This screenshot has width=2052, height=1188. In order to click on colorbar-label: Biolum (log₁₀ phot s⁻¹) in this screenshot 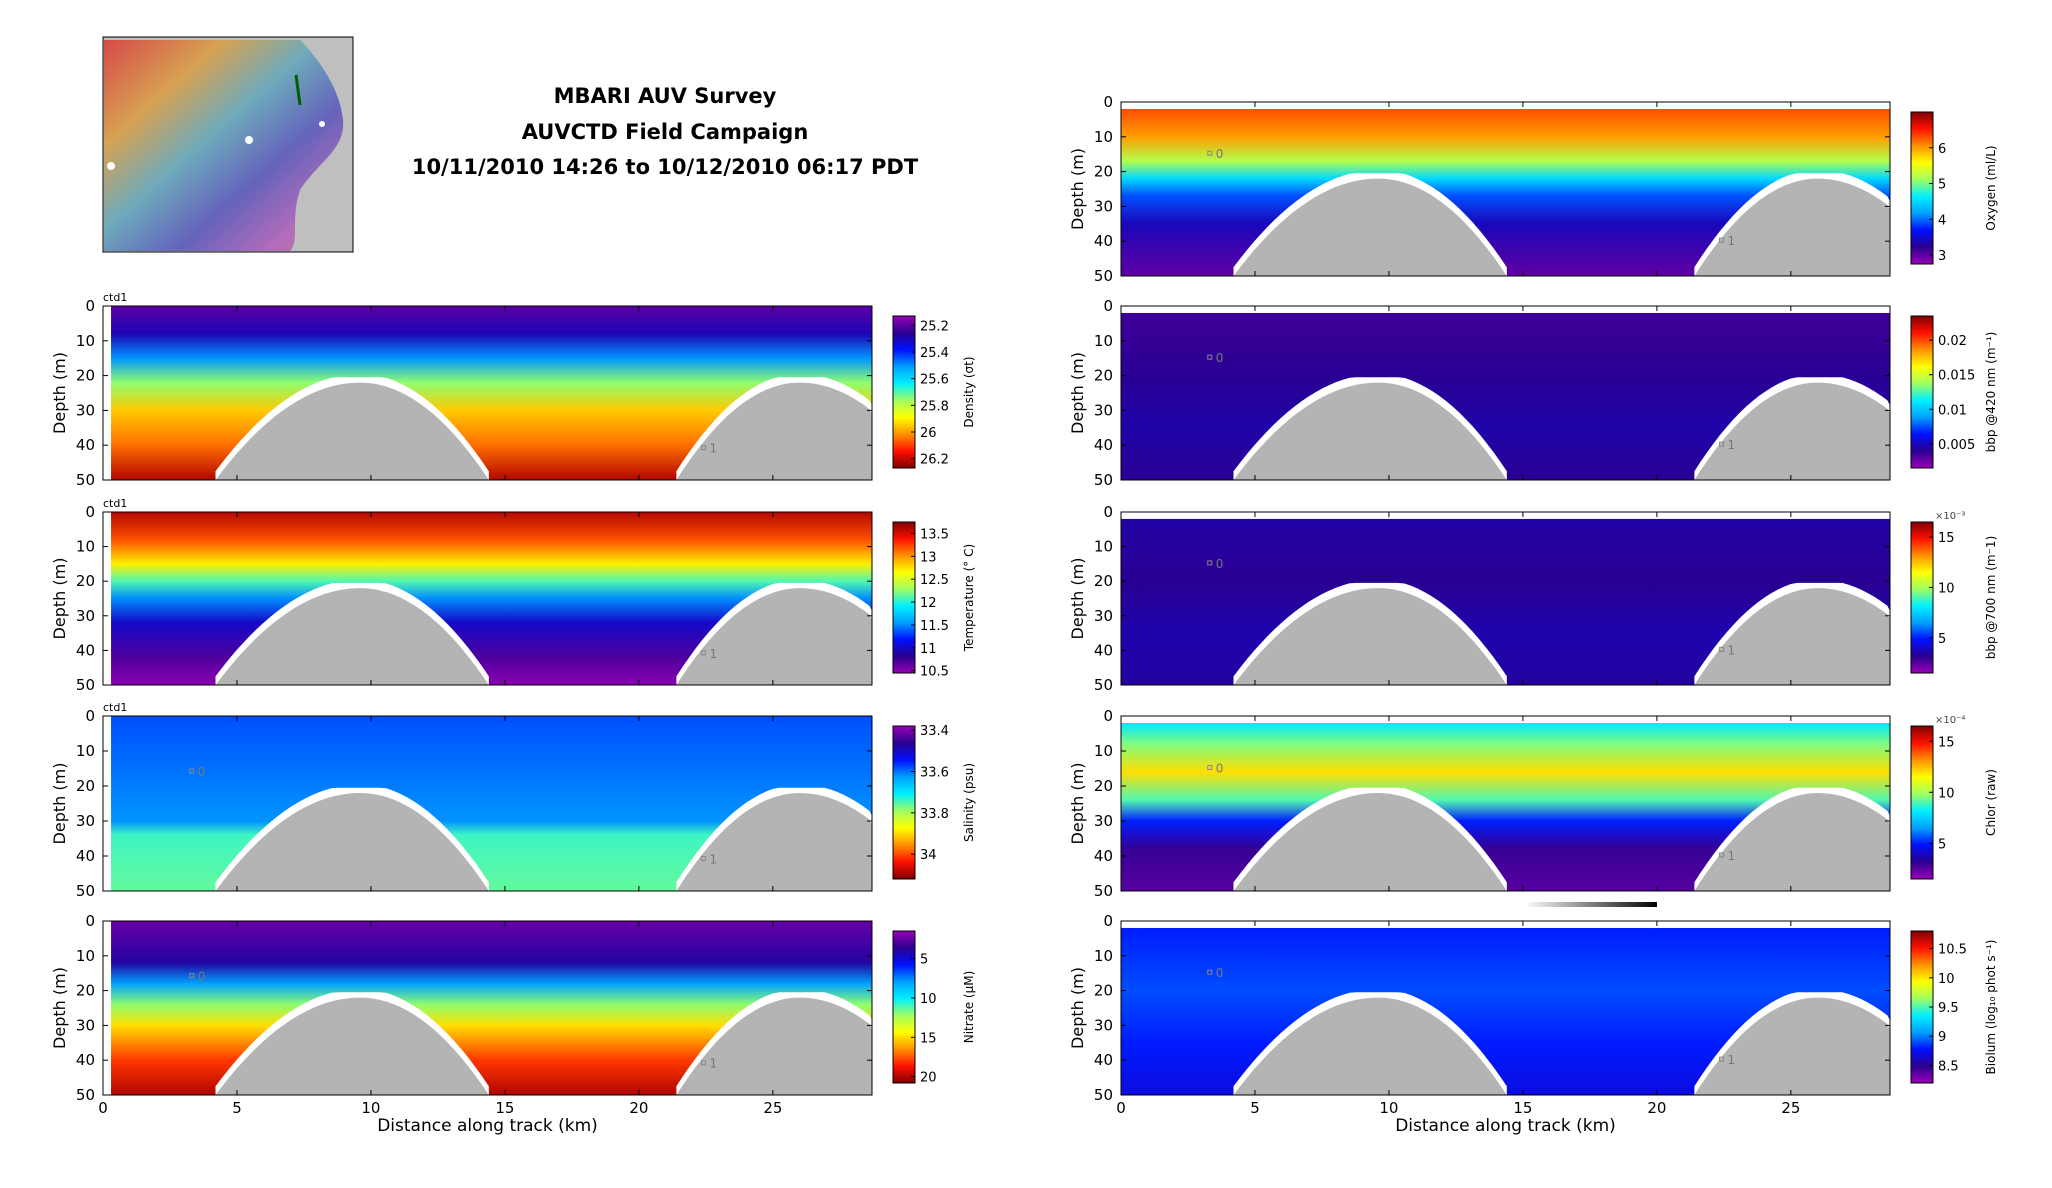, I will do `click(1991, 1007)`.